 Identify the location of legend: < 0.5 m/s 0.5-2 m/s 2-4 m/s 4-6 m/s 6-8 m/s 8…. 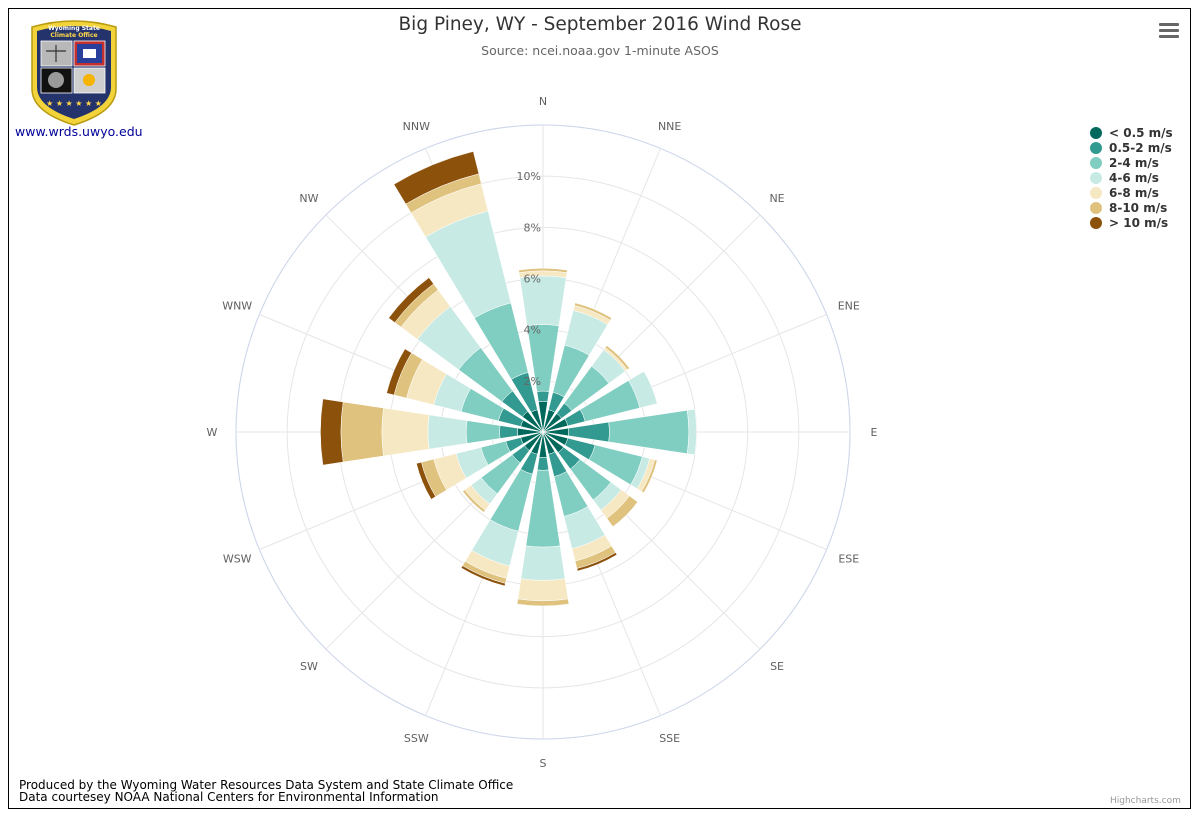
(1131, 177).